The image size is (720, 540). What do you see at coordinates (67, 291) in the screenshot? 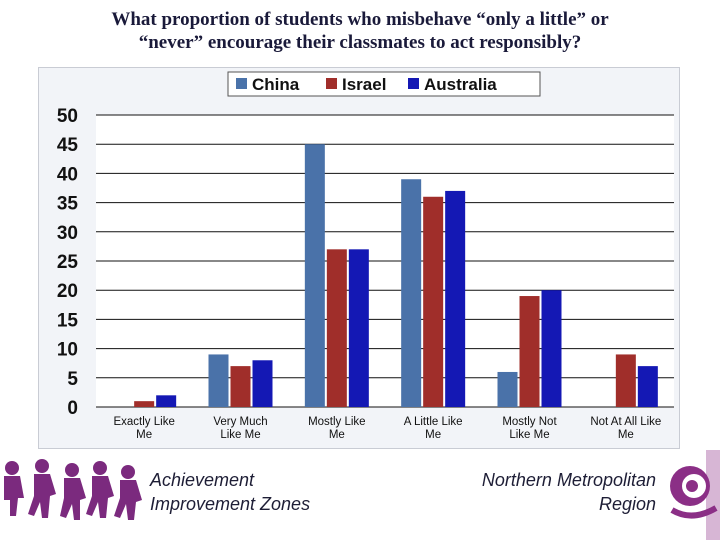
I see `y-tick-label: 20` at bounding box center [67, 291].